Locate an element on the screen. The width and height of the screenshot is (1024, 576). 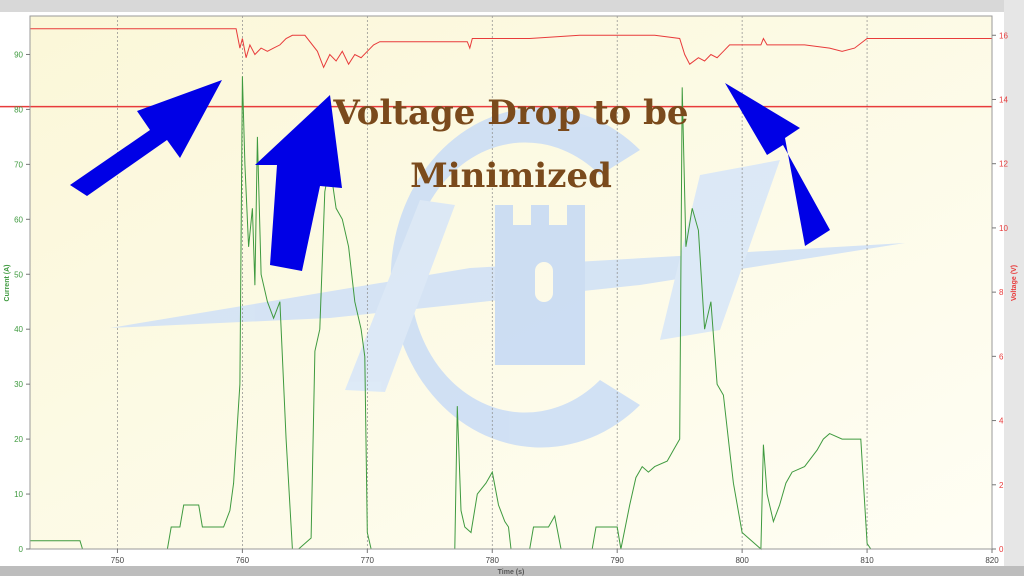
y-right-tick-label: 16 is located at coordinates (1003, 35).